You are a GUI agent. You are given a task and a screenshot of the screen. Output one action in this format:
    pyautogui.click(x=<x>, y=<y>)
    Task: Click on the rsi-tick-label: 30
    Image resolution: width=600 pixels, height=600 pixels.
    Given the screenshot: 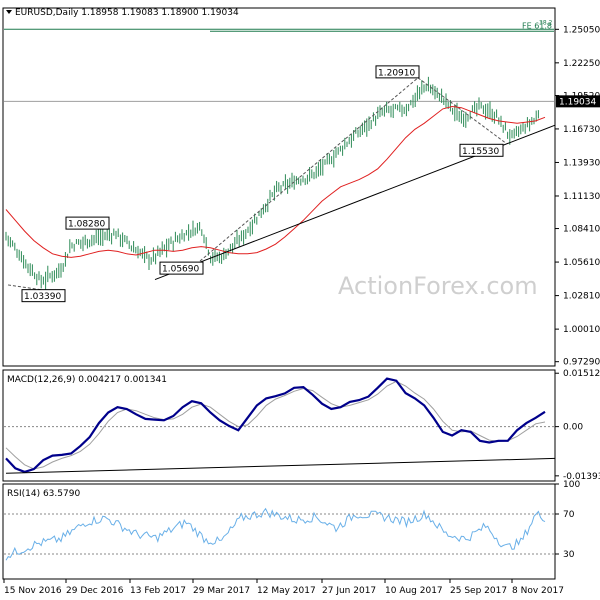 What is the action you would take?
    pyautogui.click(x=569, y=555)
    